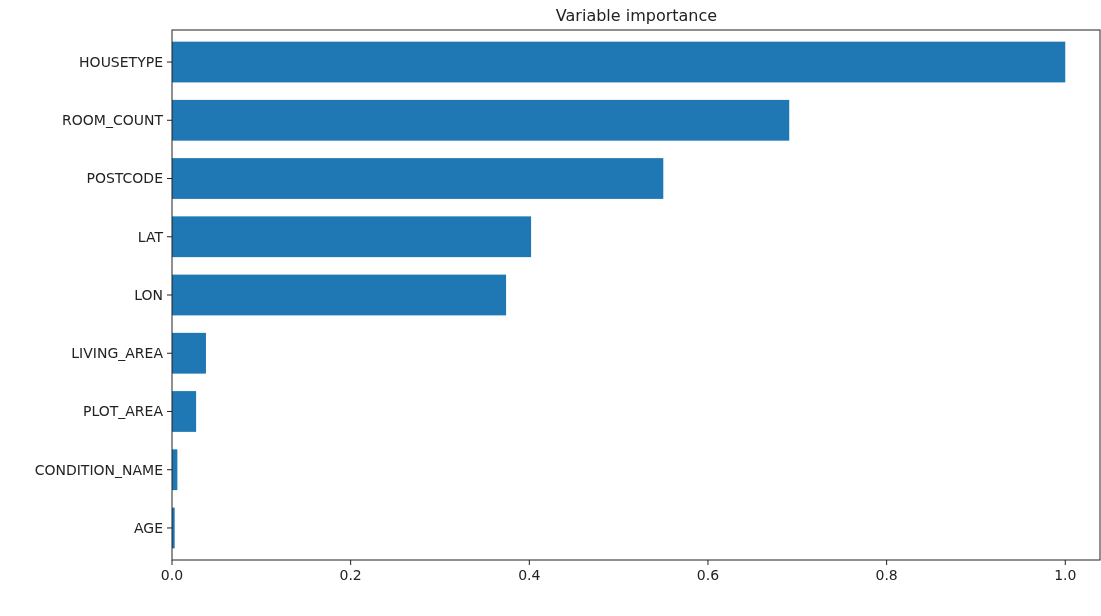 This screenshot has width=1101, height=616. Describe the element at coordinates (98, 469) in the screenshot. I see `y-tick-label: CONDITION_NAME` at that location.